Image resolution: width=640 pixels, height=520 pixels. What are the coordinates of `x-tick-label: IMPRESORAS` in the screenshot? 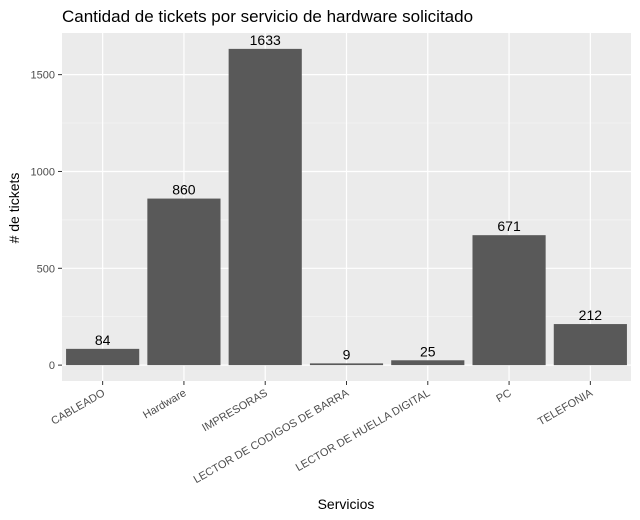 It's located at (235, 410).